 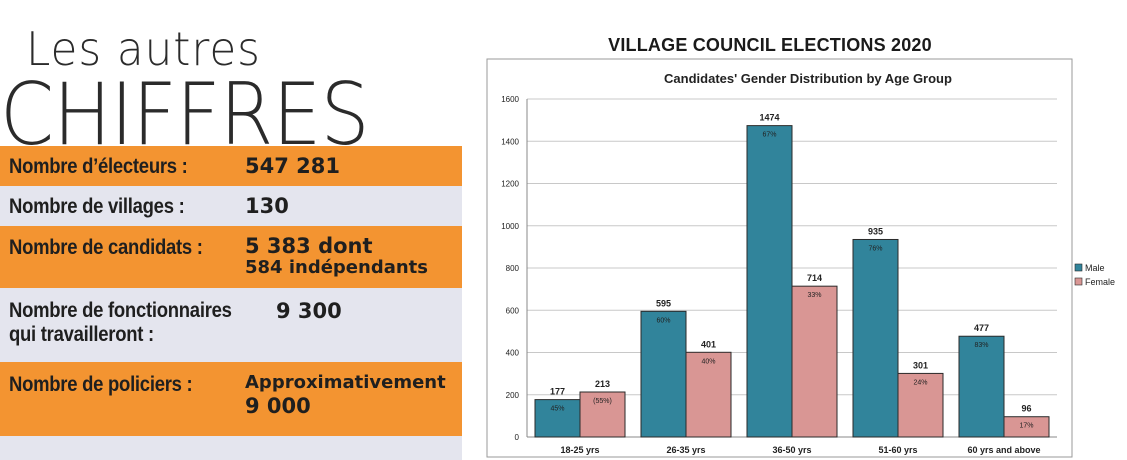 I want to click on percent-label: 33%, so click(x=814, y=295).